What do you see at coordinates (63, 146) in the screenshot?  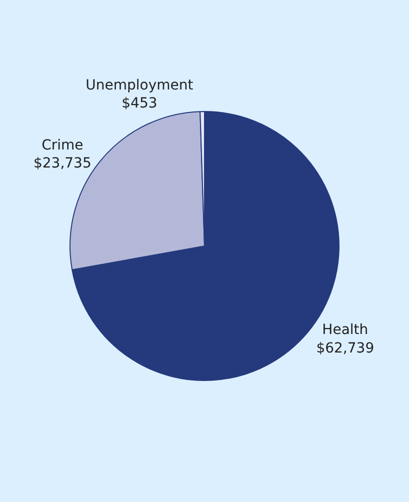 I see `slice-label: Crime` at bounding box center [63, 146].